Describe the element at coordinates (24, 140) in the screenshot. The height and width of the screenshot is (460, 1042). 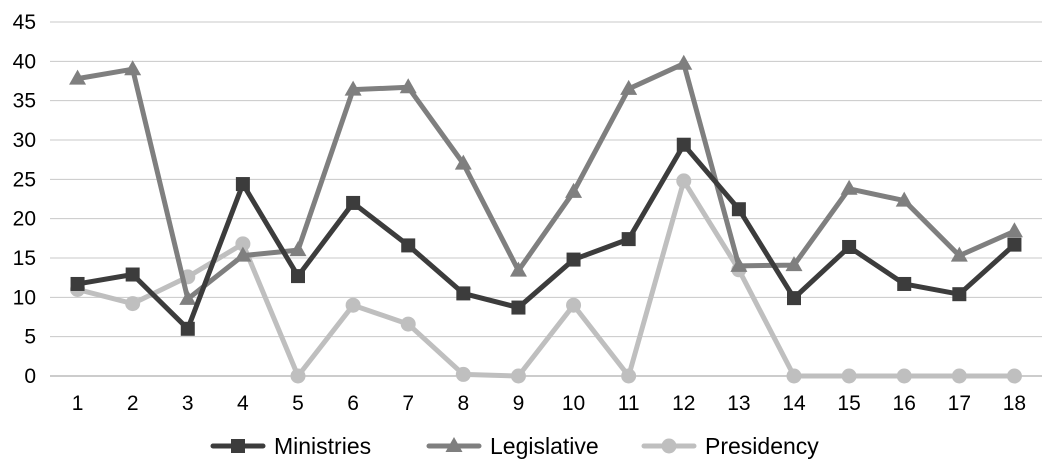
I see `y-tick-label: 30` at that location.